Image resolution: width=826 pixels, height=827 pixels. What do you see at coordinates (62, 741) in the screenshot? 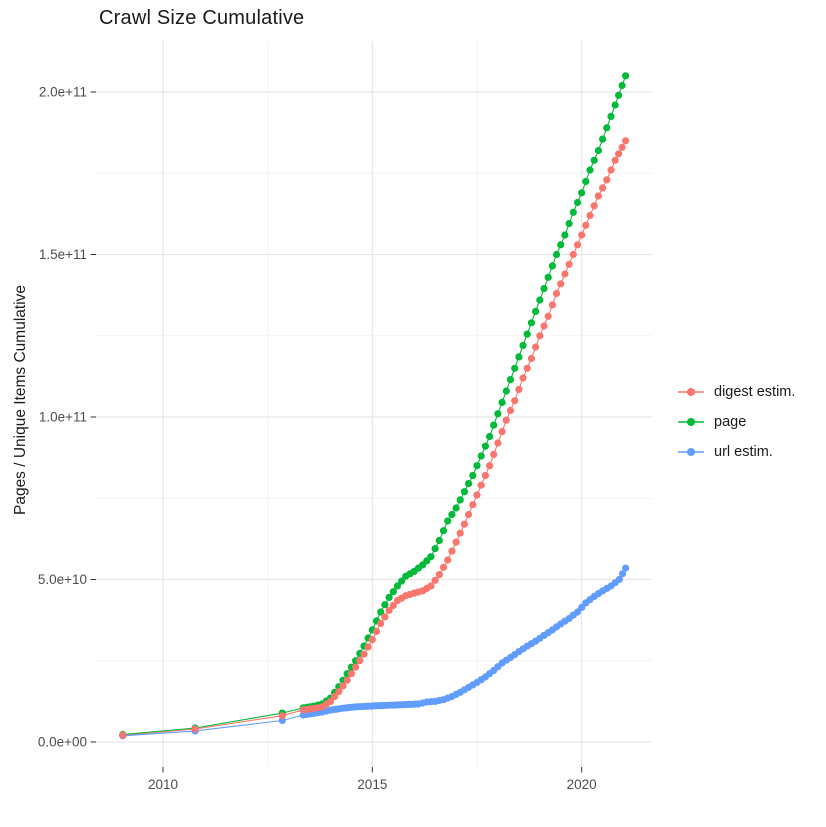
I see `y-tick-label: 0.0e+00` at bounding box center [62, 741].